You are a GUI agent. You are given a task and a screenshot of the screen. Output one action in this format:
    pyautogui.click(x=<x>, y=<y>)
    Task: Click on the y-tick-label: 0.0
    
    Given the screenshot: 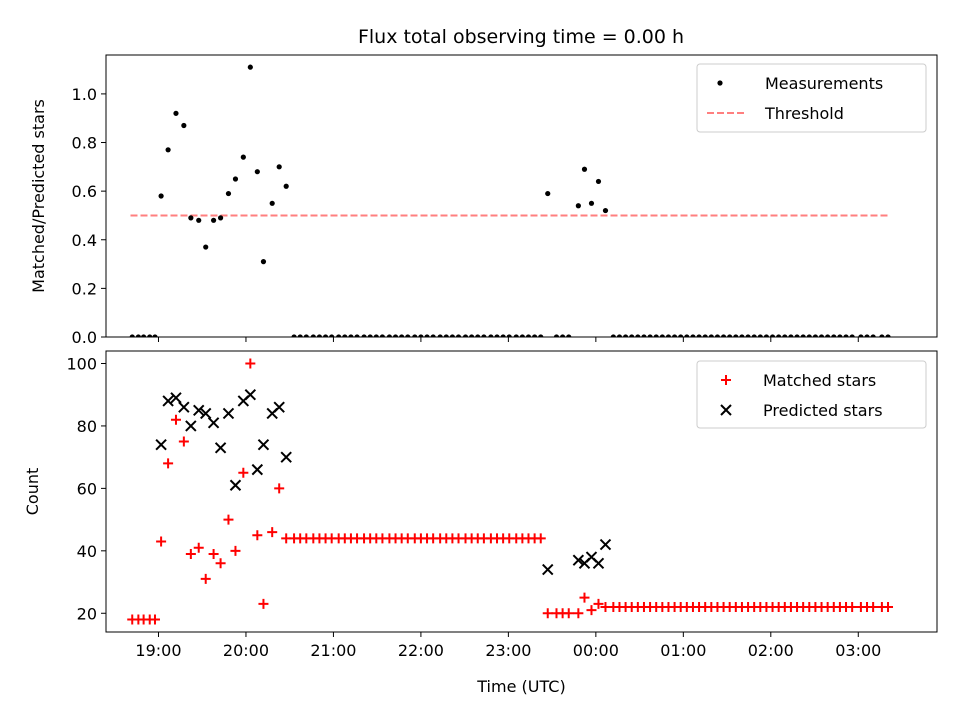 What is the action you would take?
    pyautogui.click(x=84, y=337)
    